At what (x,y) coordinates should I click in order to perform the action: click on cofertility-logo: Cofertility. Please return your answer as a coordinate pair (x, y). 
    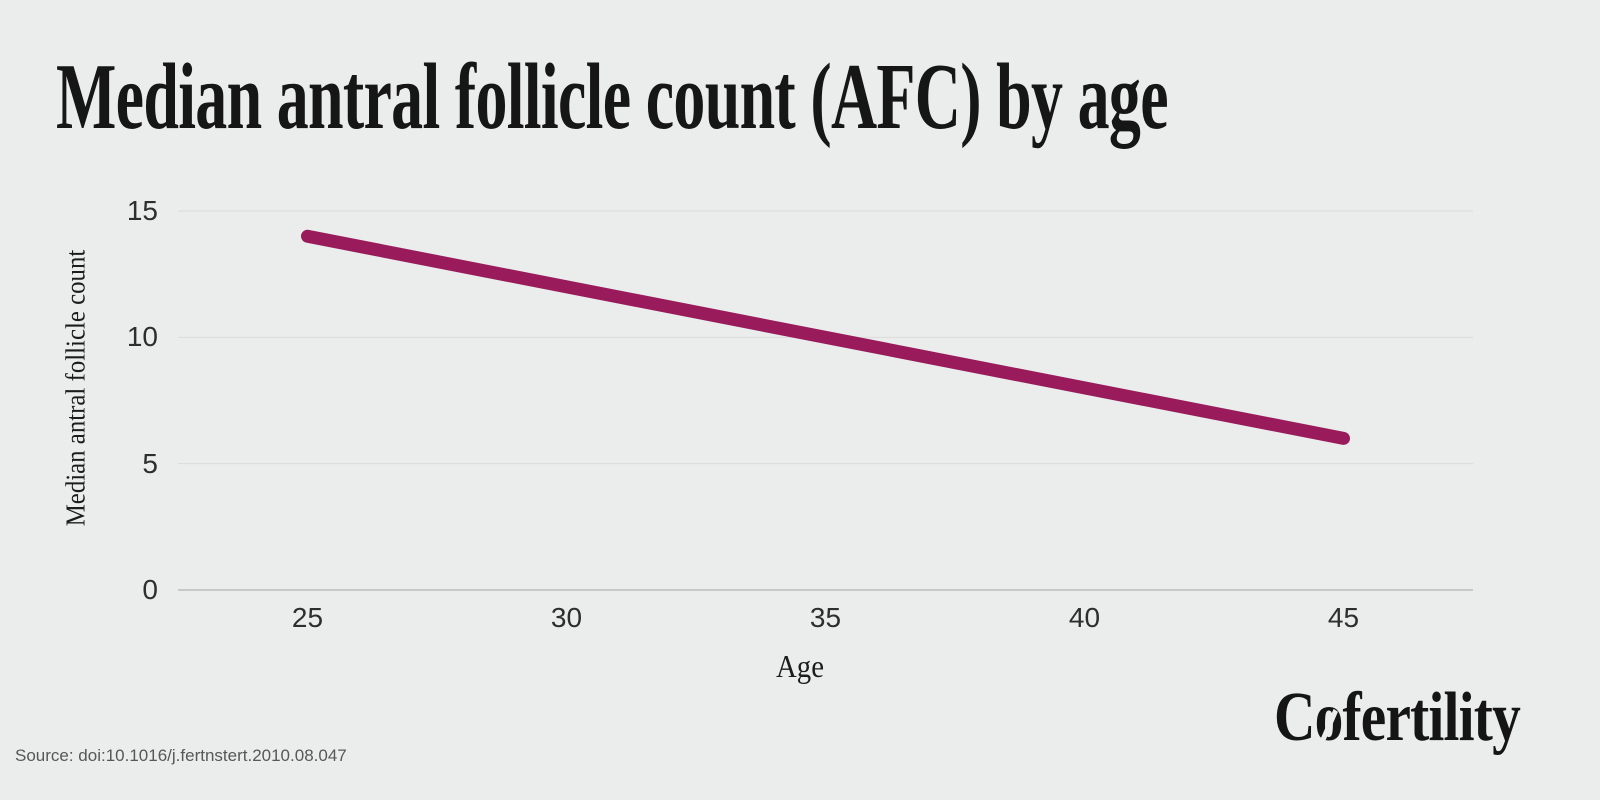
    Looking at the image, I should click on (1397, 718).